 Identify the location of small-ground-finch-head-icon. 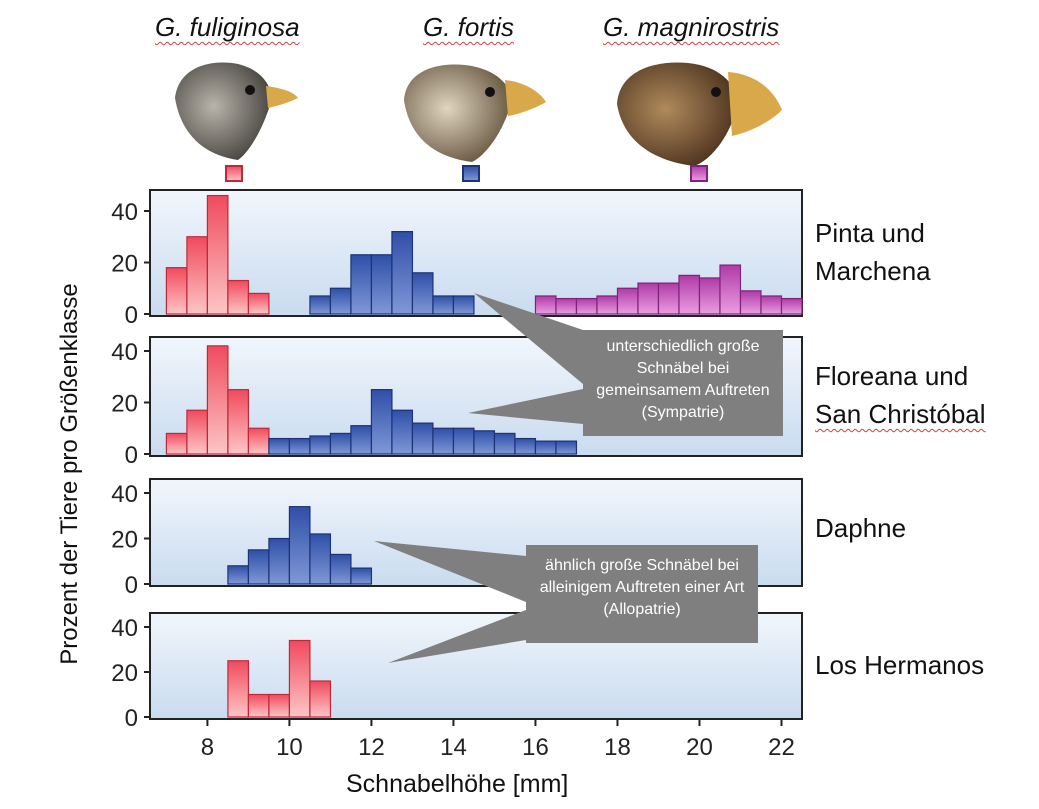
(236, 111).